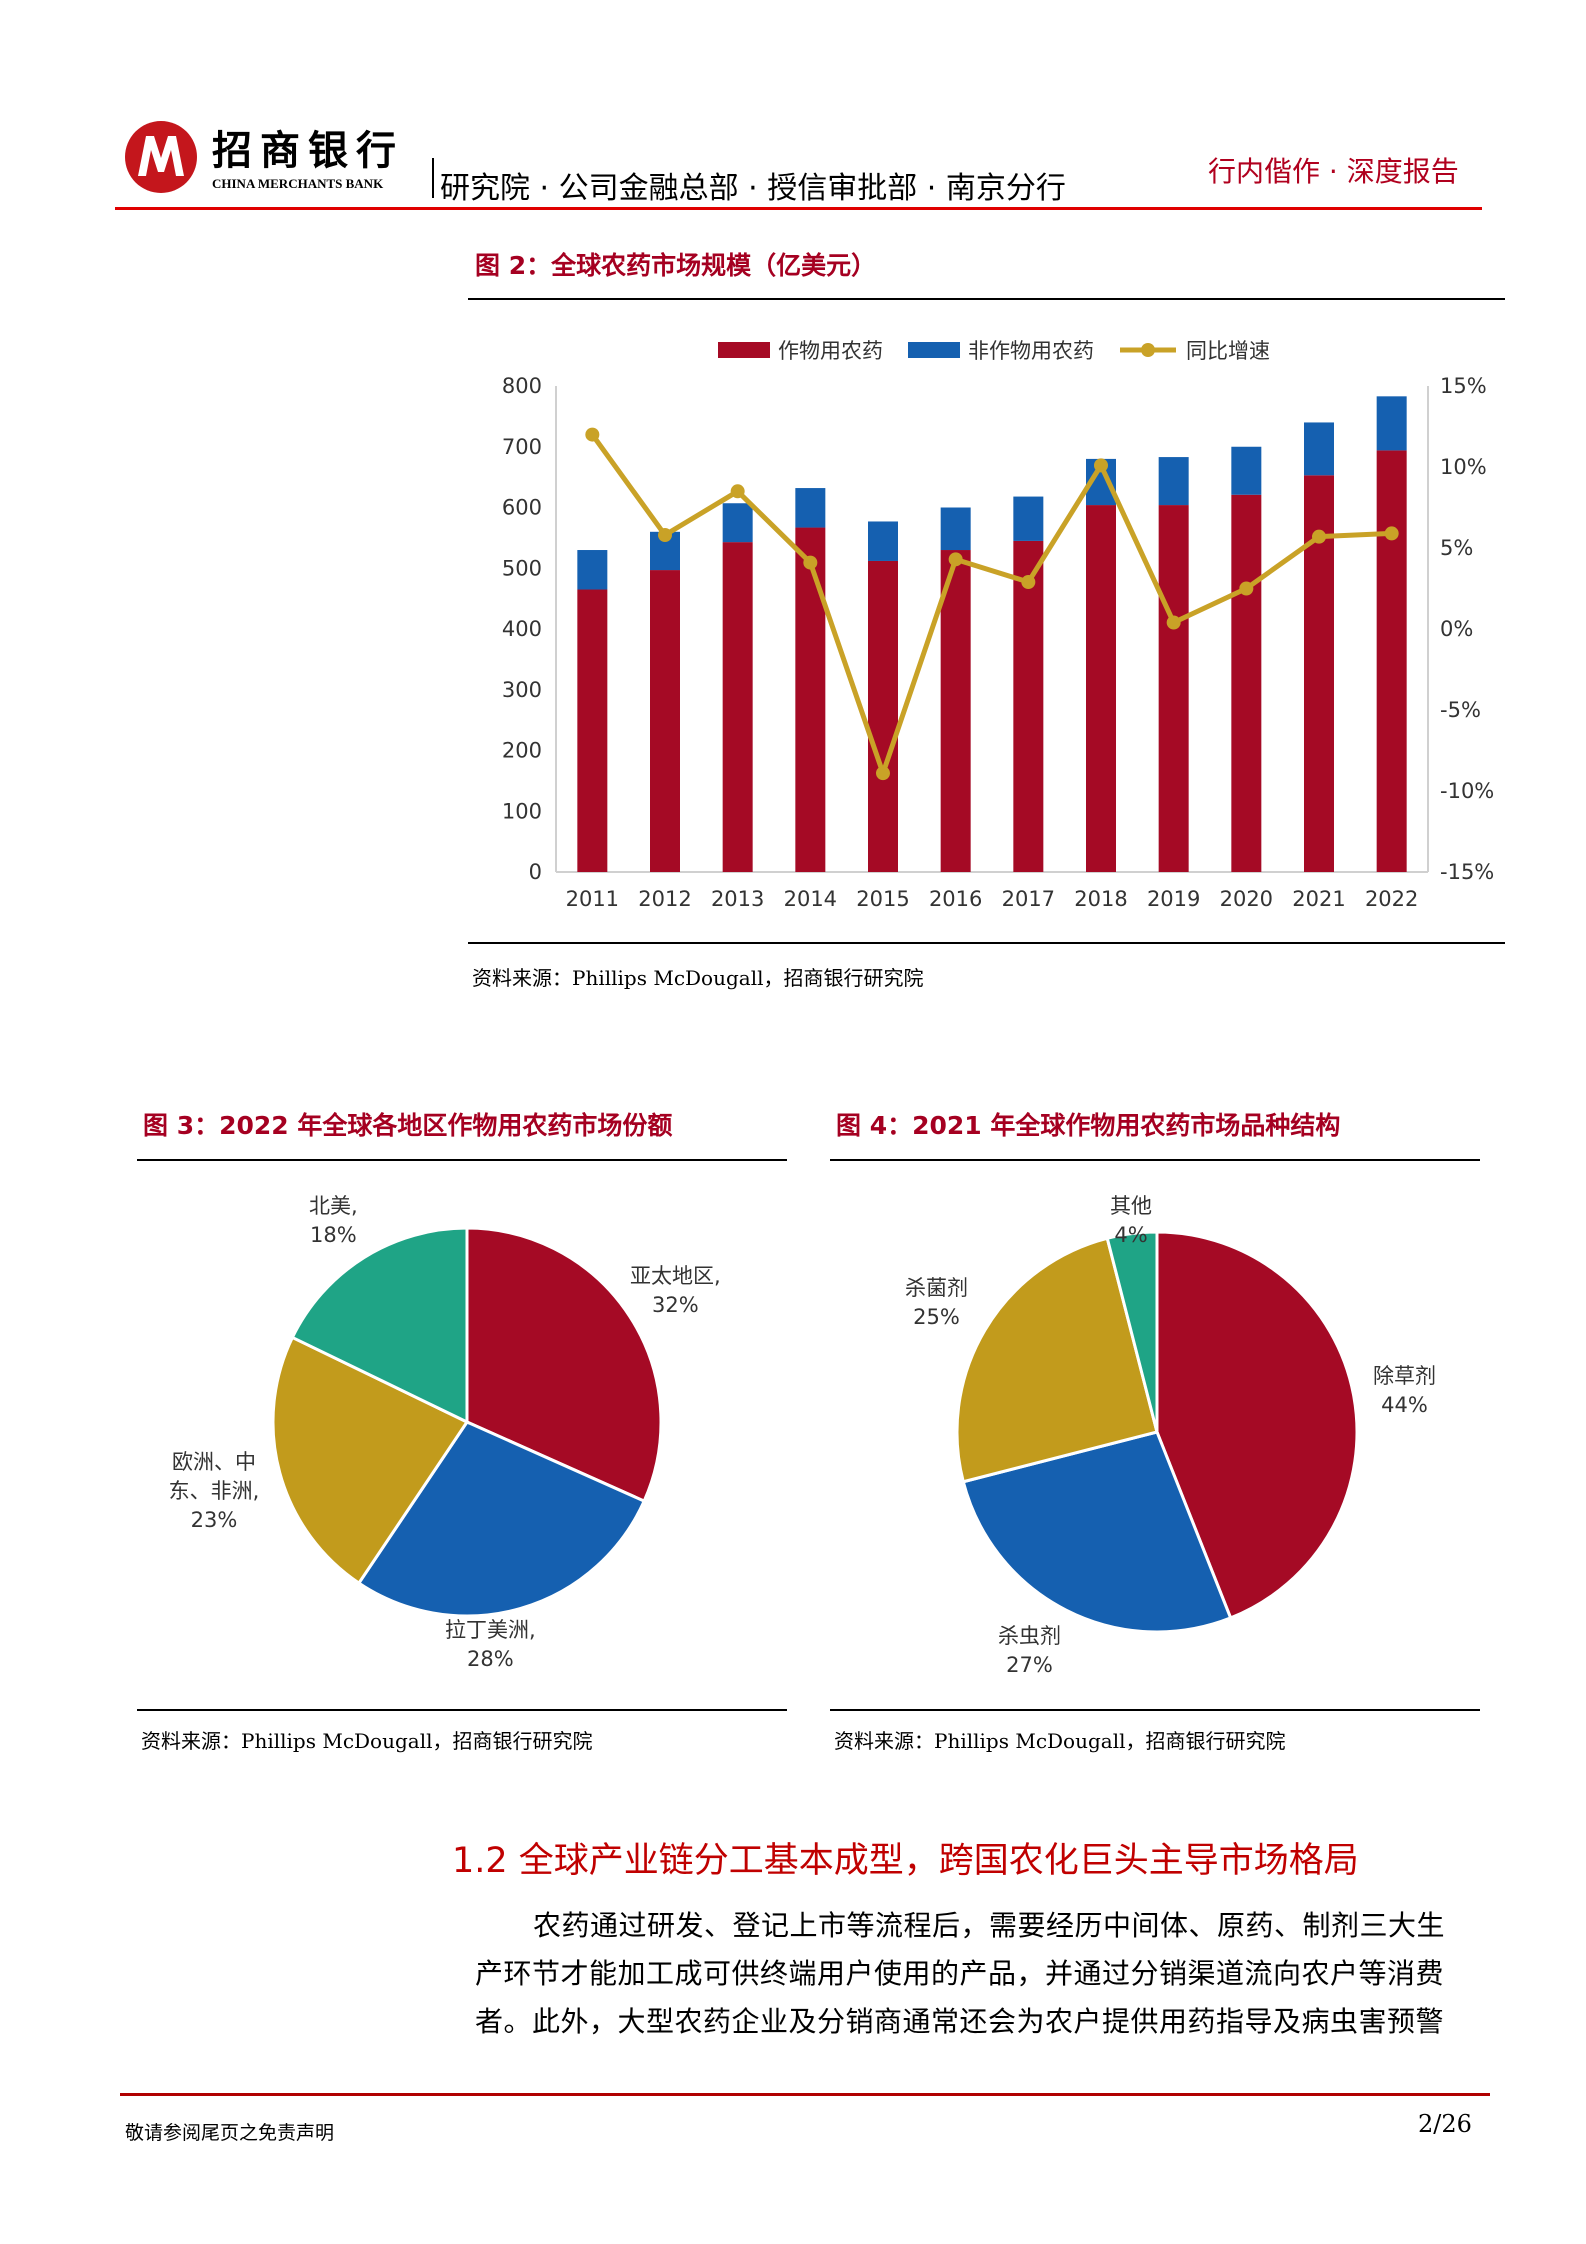 This screenshot has width=1586, height=2244. I want to click on growth-point-2021, so click(1319, 536).